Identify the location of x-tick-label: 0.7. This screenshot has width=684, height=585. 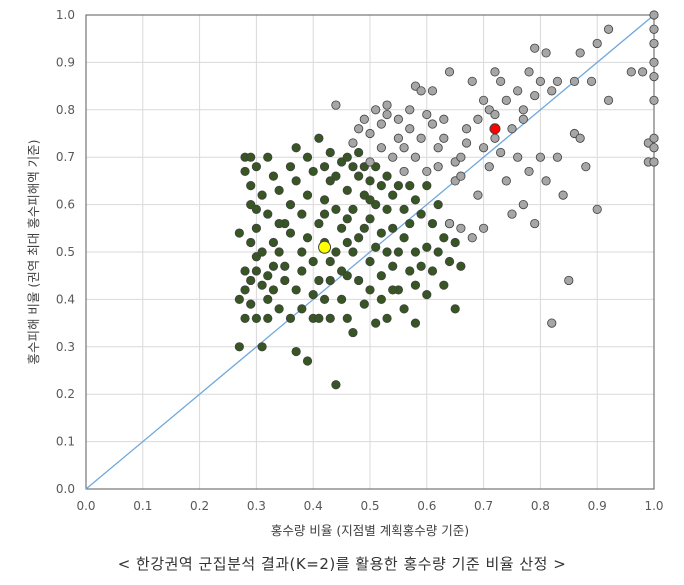
(483, 506).